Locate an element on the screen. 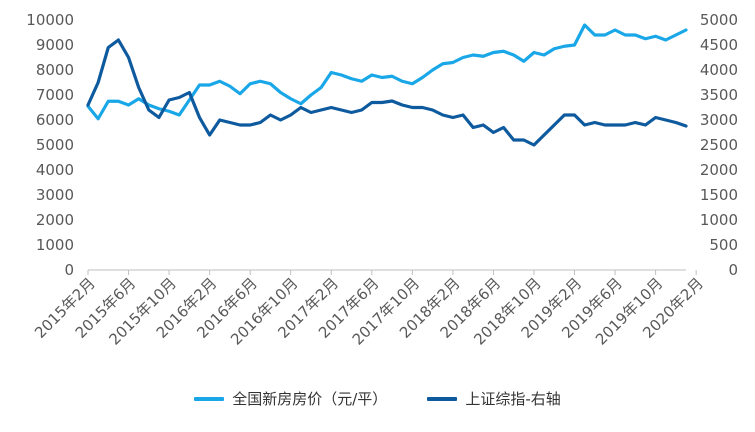 The width and height of the screenshot is (755, 432). right-axis-ticks: 0 500 1000 1500 2000 2500 3000 3500 4000 4500 5000 is located at coordinates (719, 145).